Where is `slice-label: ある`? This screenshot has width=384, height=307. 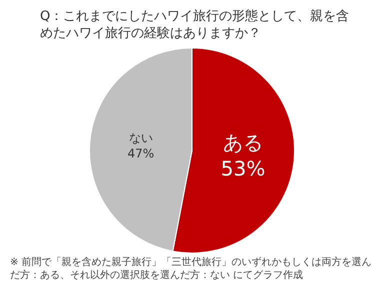 slice-label: ある is located at coordinates (243, 142).